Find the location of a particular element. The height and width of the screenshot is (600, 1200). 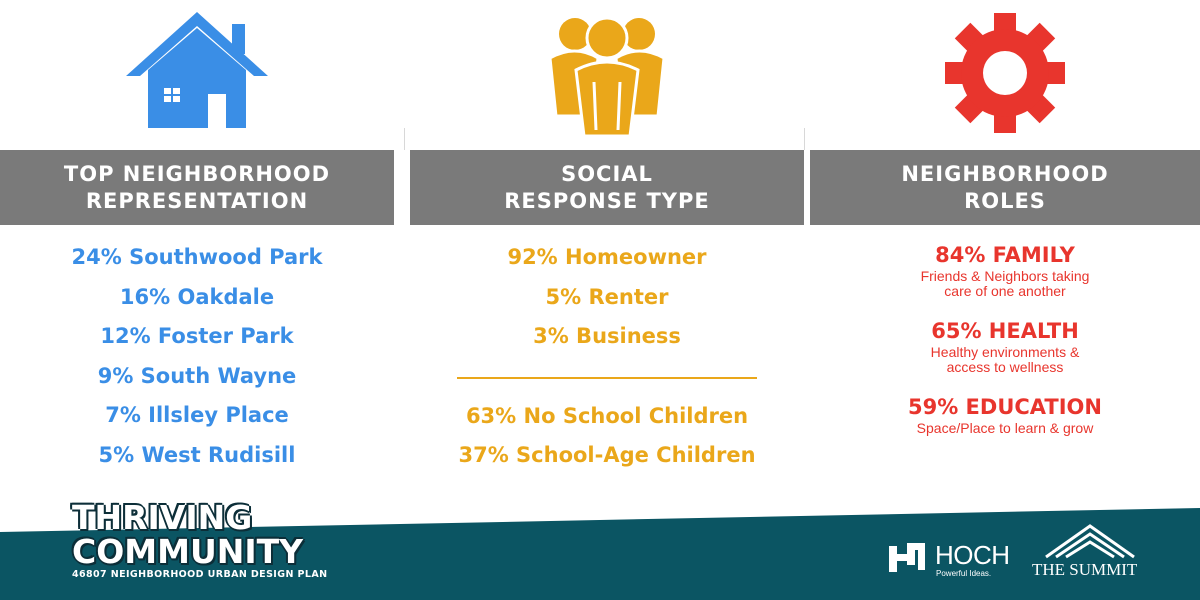

summit-mountain-icon is located at coordinates (1090, 541).